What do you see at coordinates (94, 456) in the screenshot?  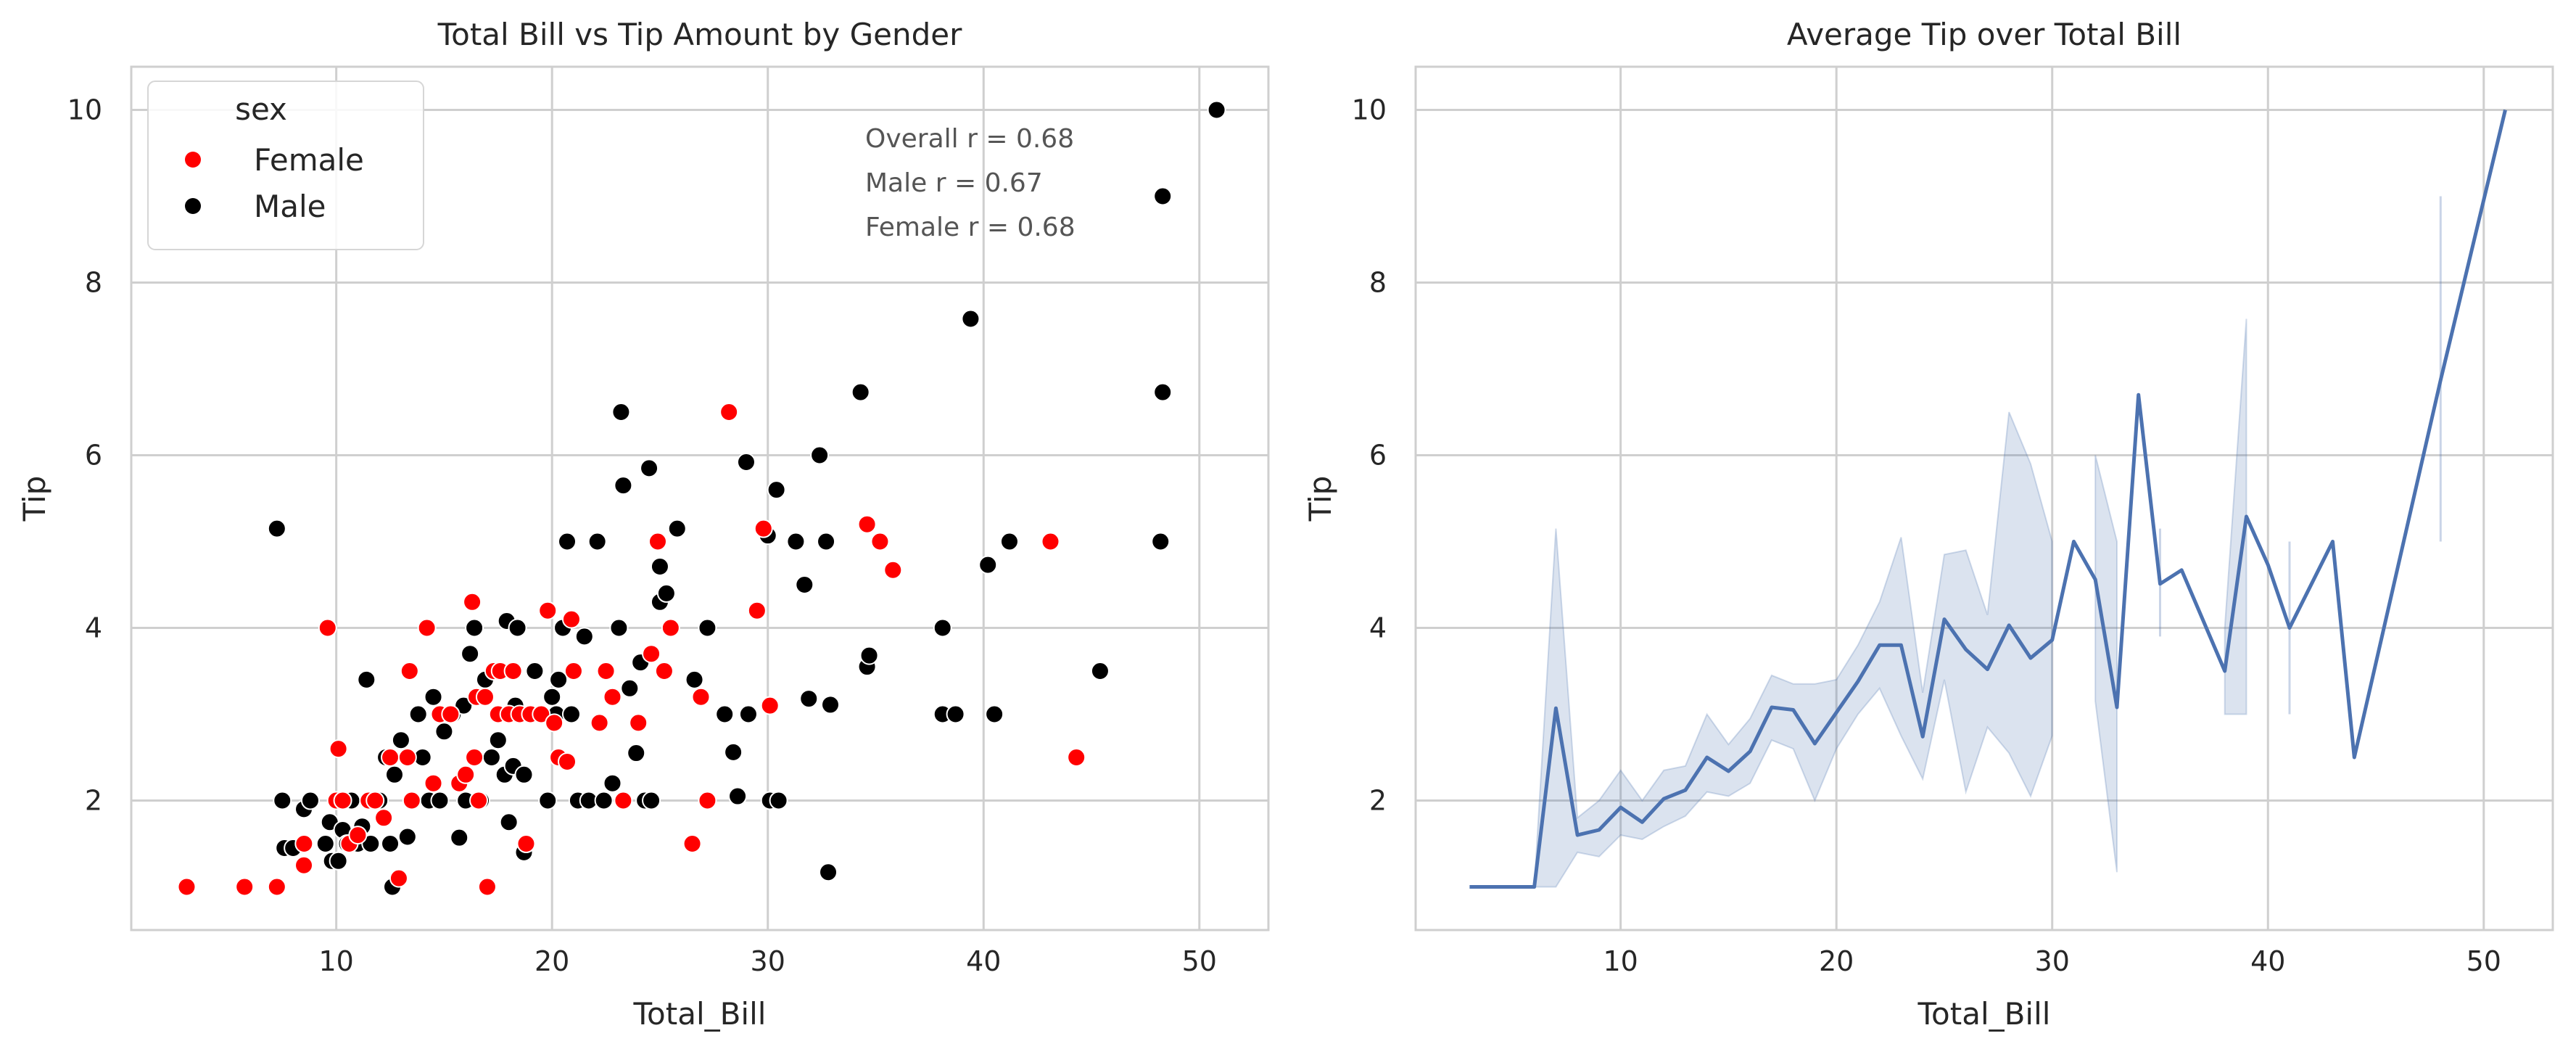 I see `scatter-ytick-label: 6` at bounding box center [94, 456].